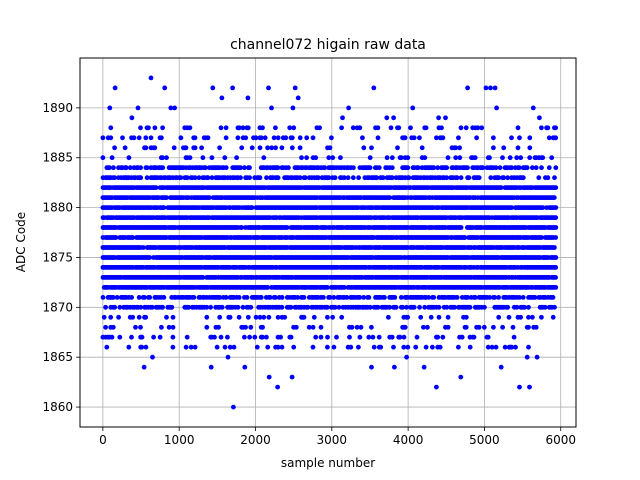  Describe the element at coordinates (57, 208) in the screenshot. I see `y-tick-label: 1880` at that location.